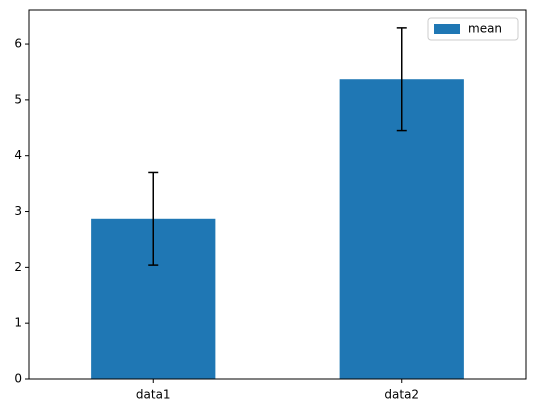 The height and width of the screenshot is (413, 534). What do you see at coordinates (18, 379) in the screenshot?
I see `y-tick-label: 0` at bounding box center [18, 379].